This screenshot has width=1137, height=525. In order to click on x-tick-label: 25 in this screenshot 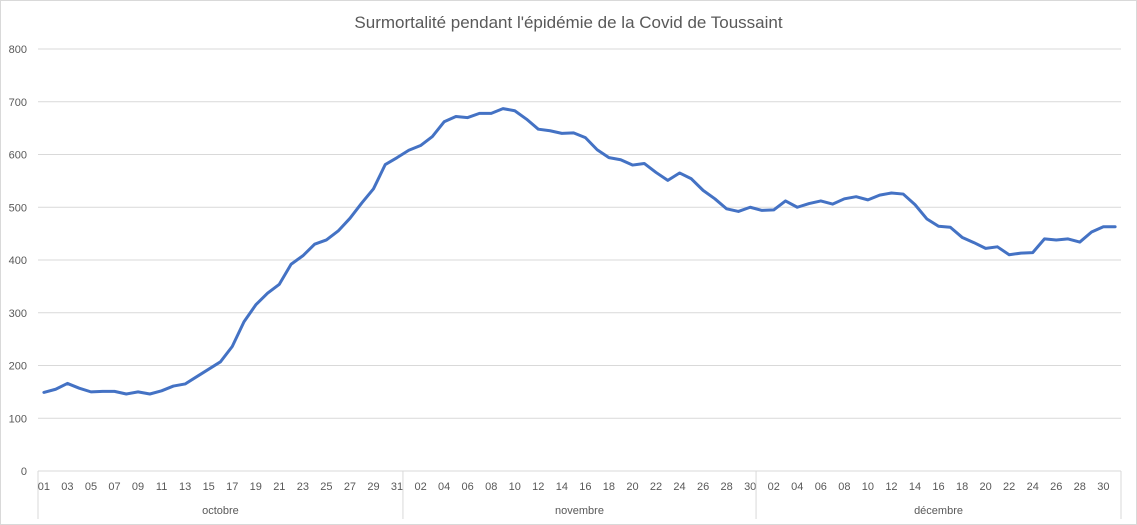, I will do `click(326, 487)`.